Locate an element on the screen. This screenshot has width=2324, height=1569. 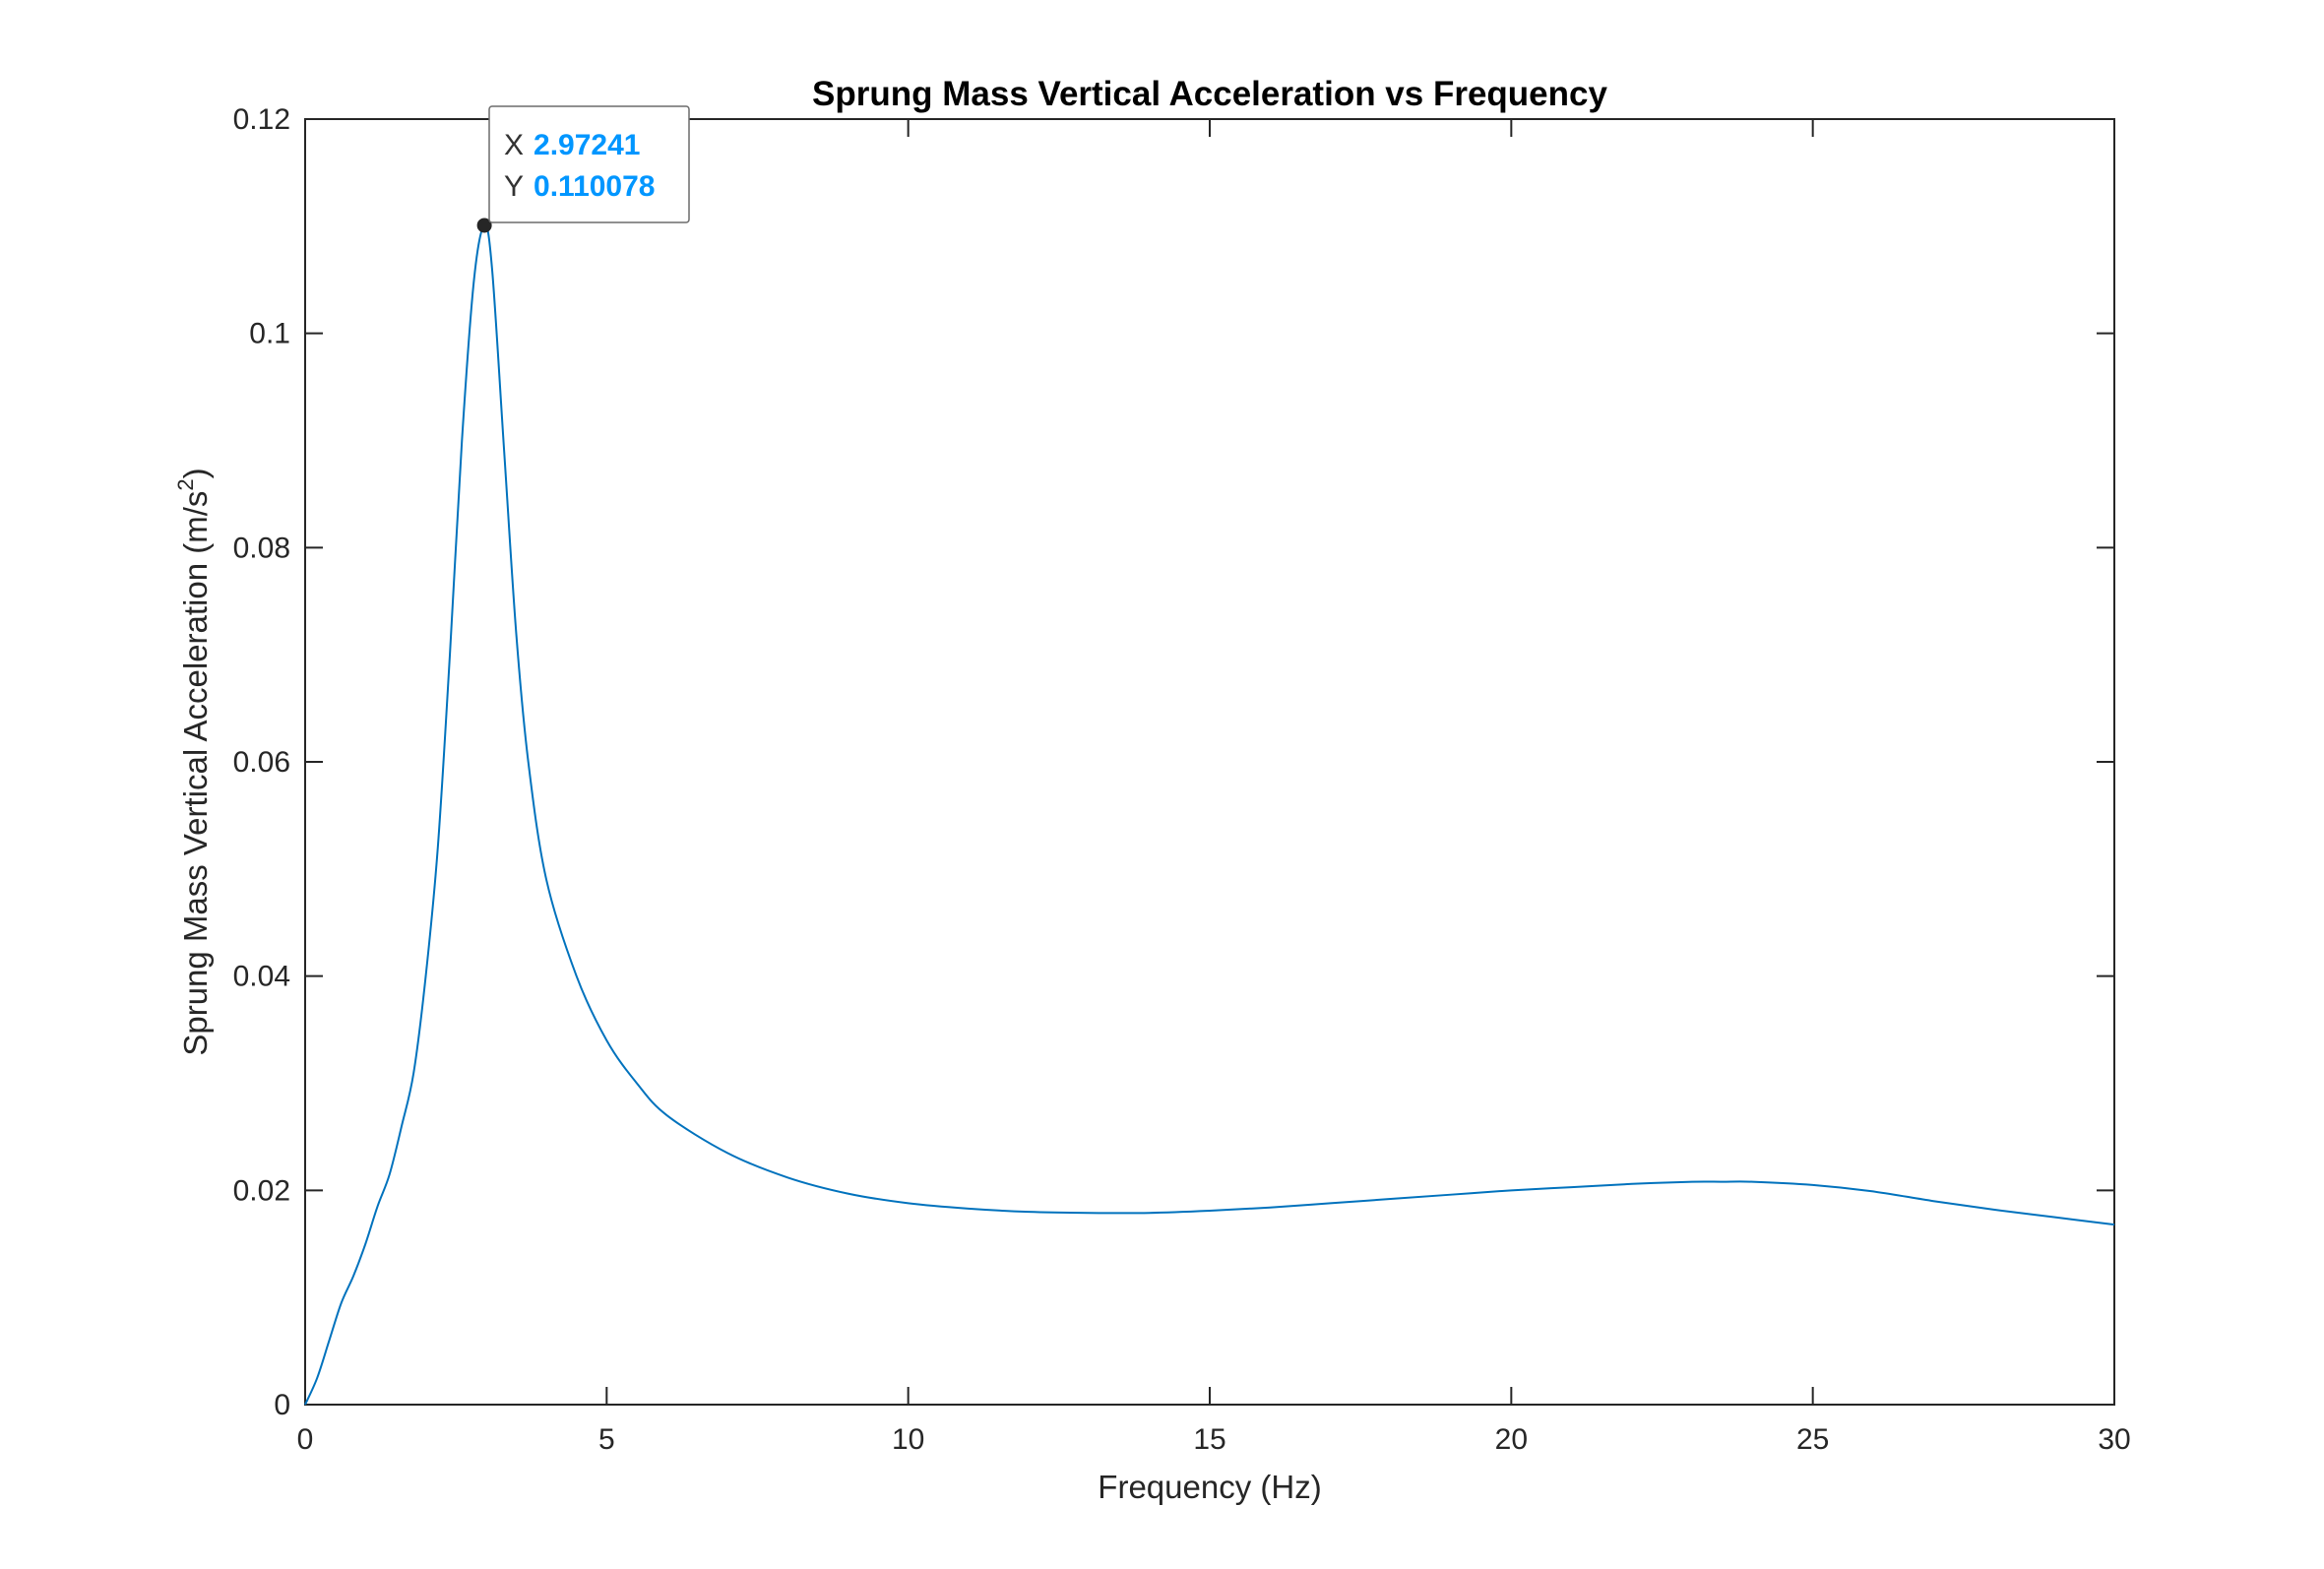
y-axis-label: Sprung Mass Vertical Acceleration (m/s2) is located at coordinates (193, 762).